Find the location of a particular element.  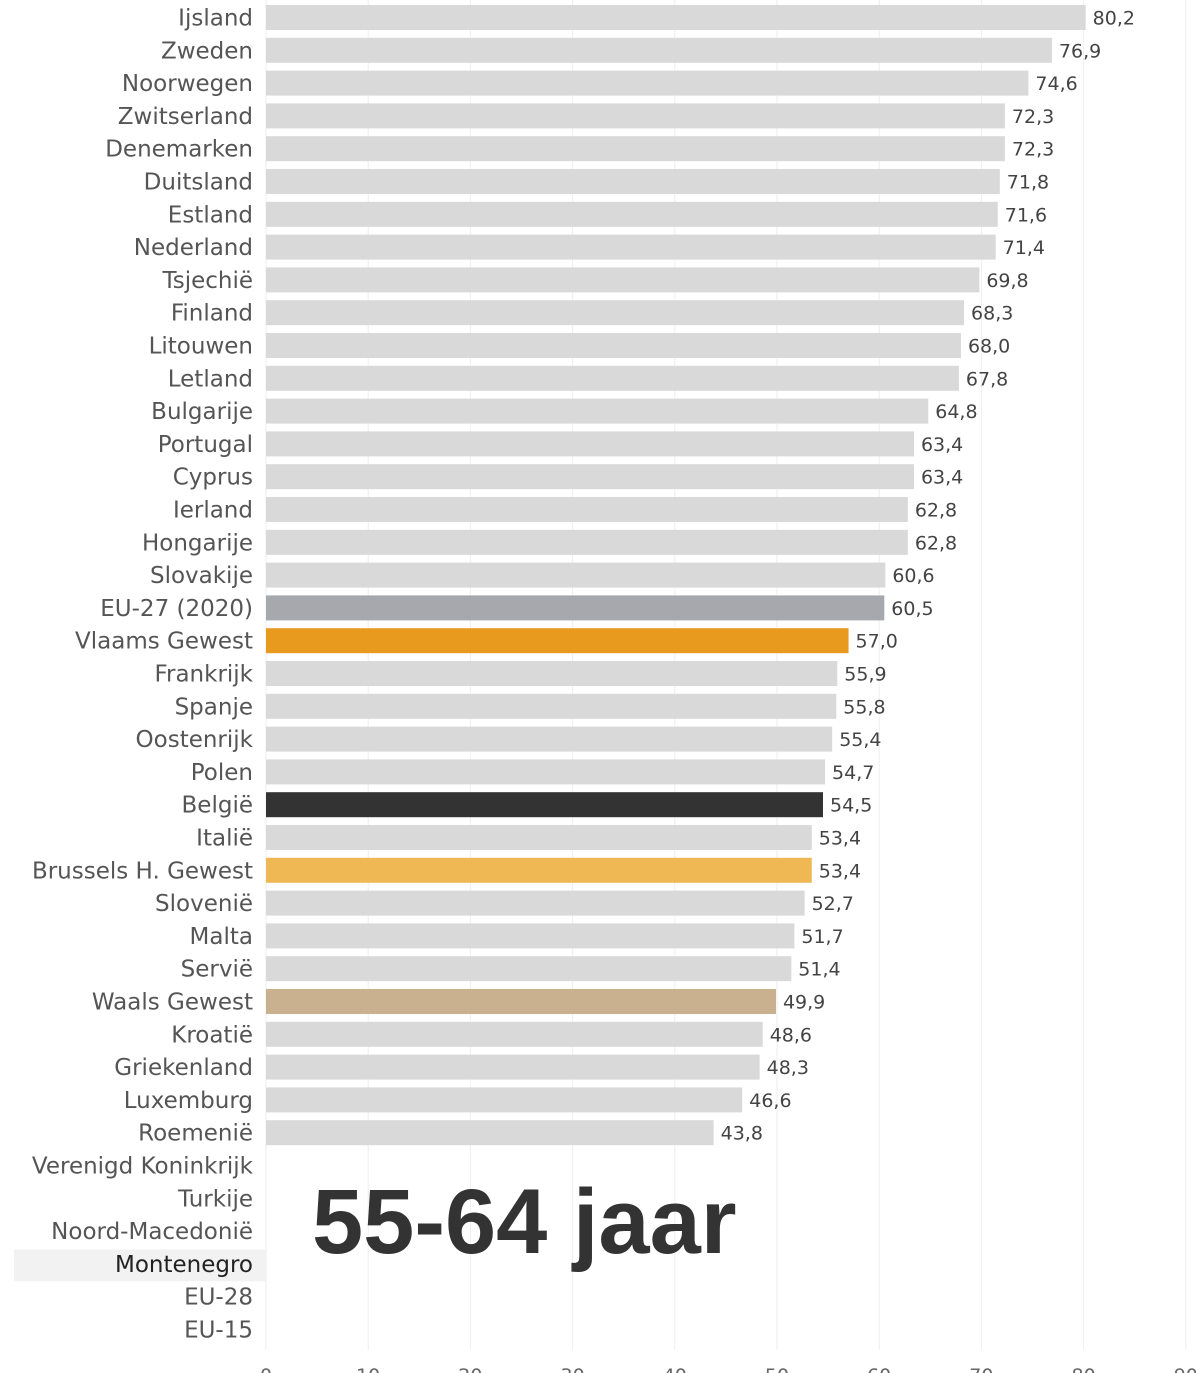

value-label: 48,3 is located at coordinates (788, 1068).